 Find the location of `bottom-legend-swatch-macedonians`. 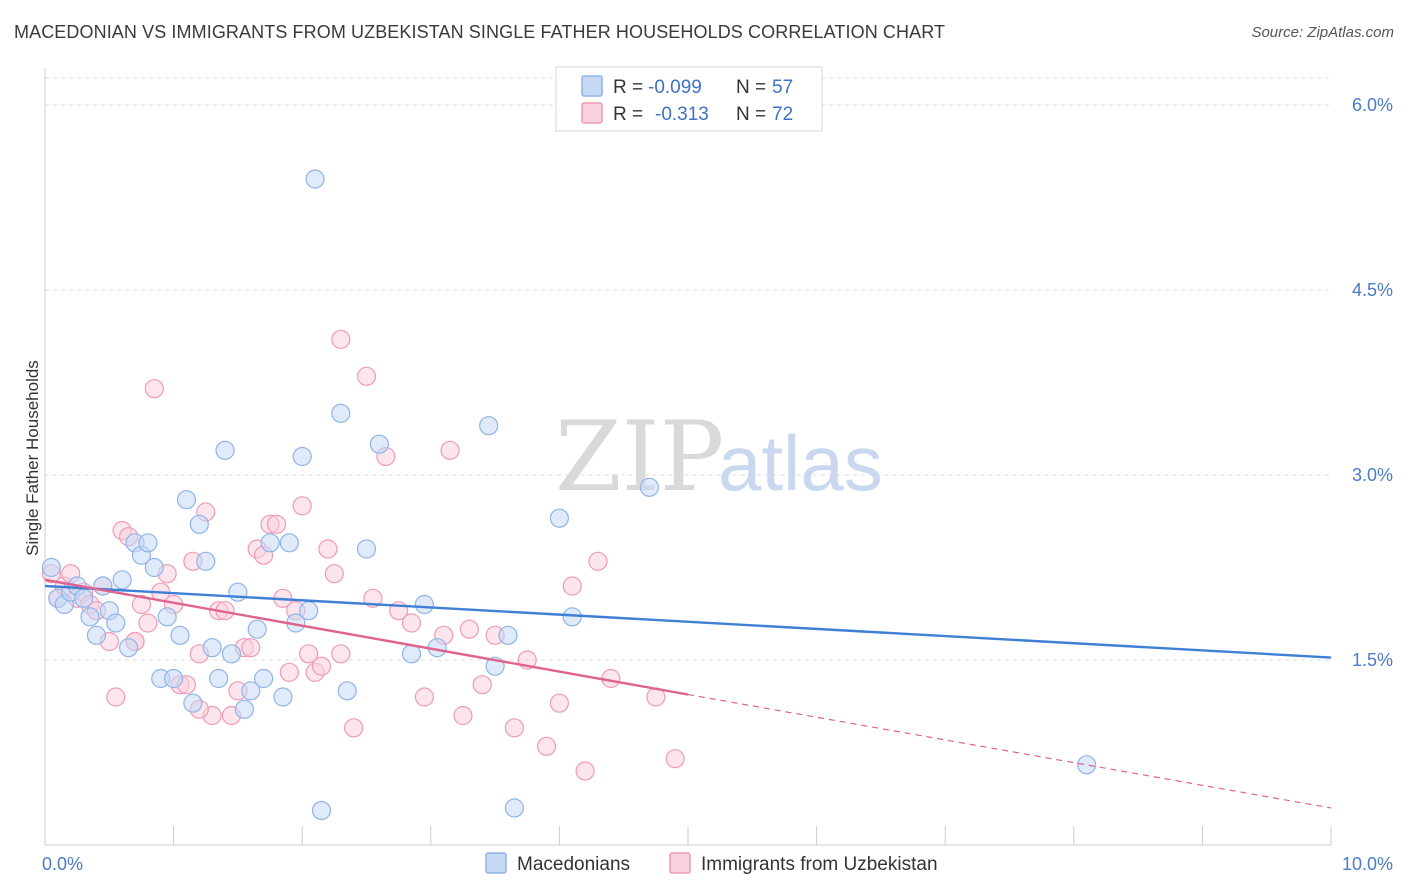

bottom-legend-swatch-macedonians is located at coordinates (496, 863).